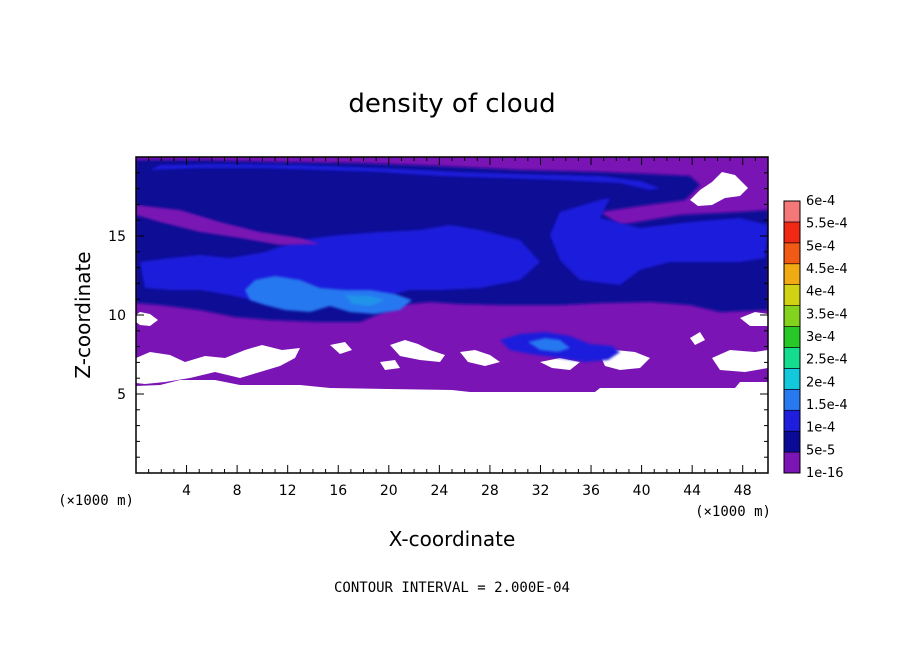 This screenshot has height=654, width=904. Describe the element at coordinates (439, 491) in the screenshot. I see `x-tick-label: 24` at that location.